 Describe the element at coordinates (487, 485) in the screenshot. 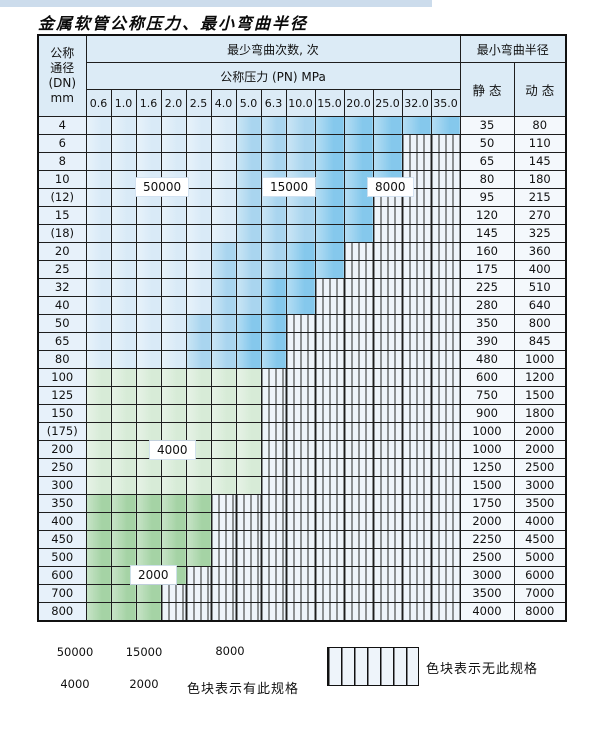

I see `static-radius-cell: 1500` at that location.